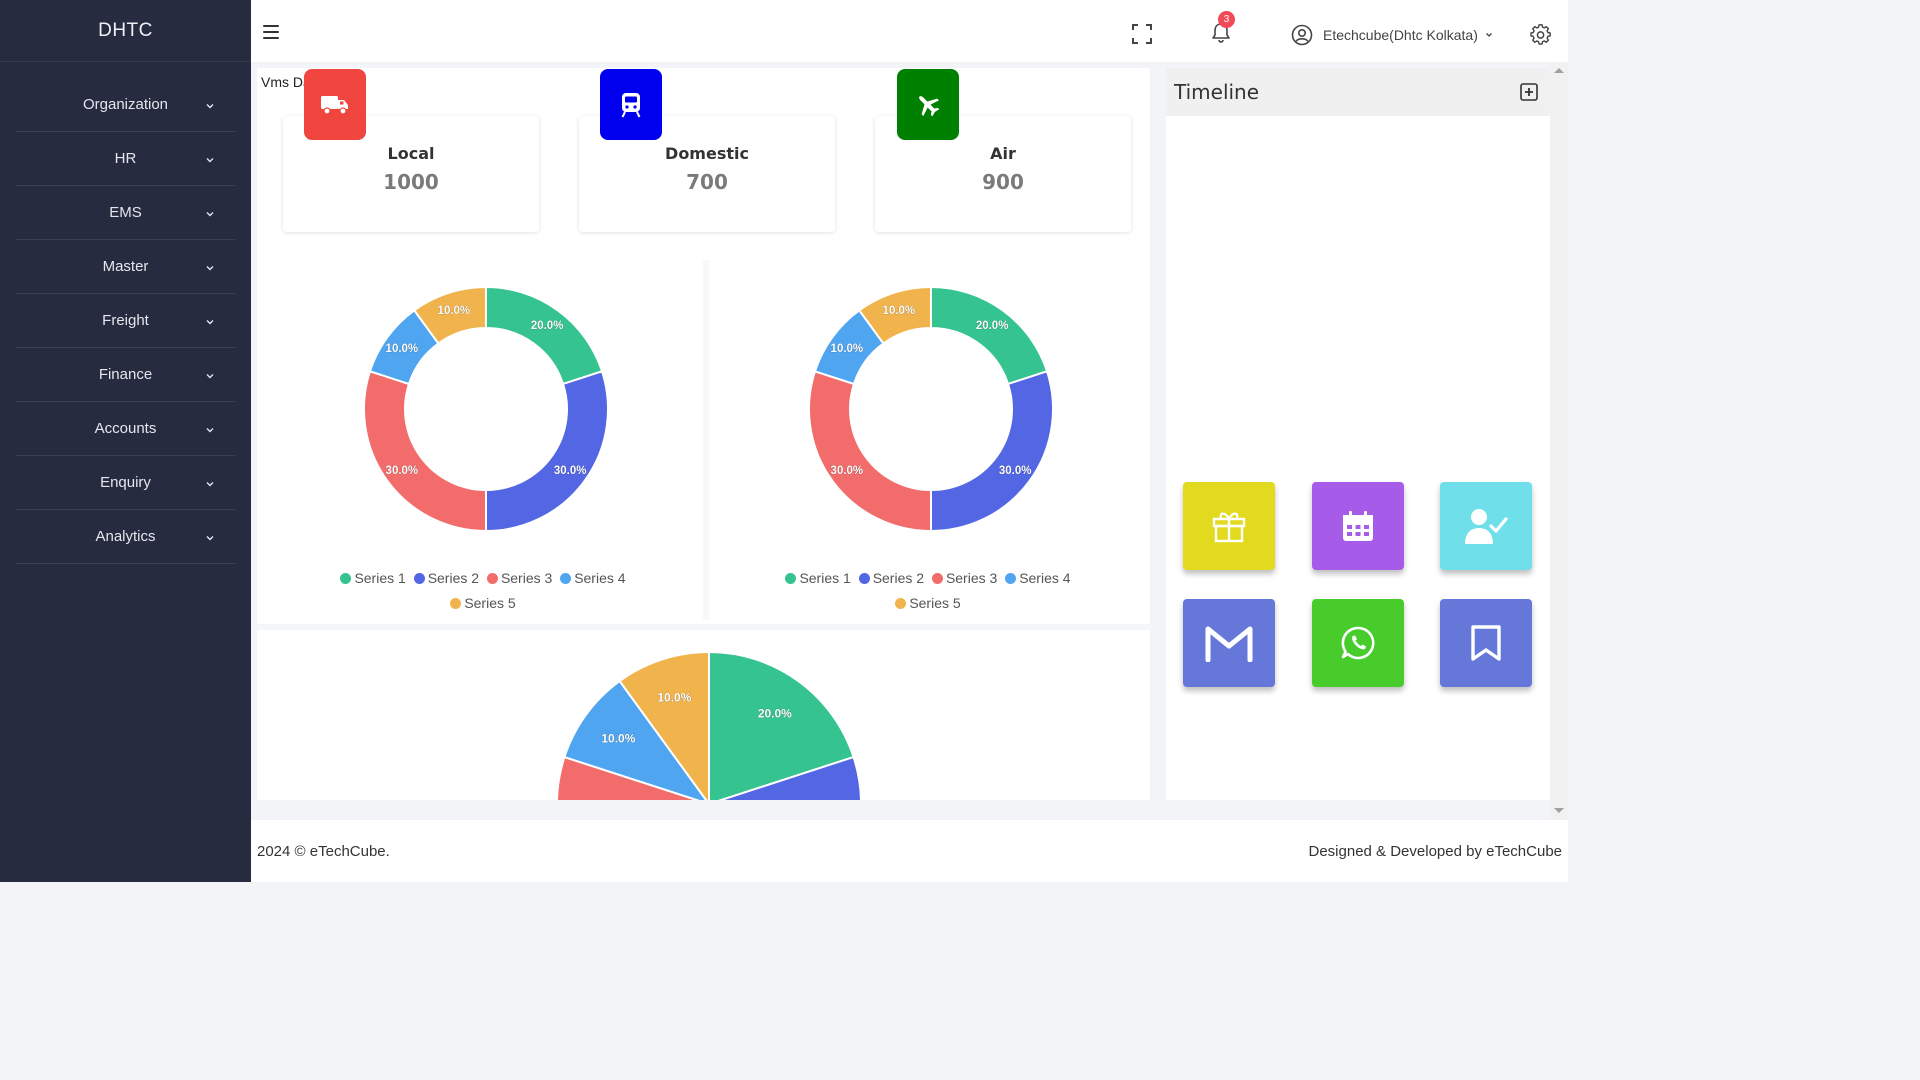 Image resolution: width=1920 pixels, height=1080 pixels. I want to click on quick-tile-gmail, so click(1229, 643).